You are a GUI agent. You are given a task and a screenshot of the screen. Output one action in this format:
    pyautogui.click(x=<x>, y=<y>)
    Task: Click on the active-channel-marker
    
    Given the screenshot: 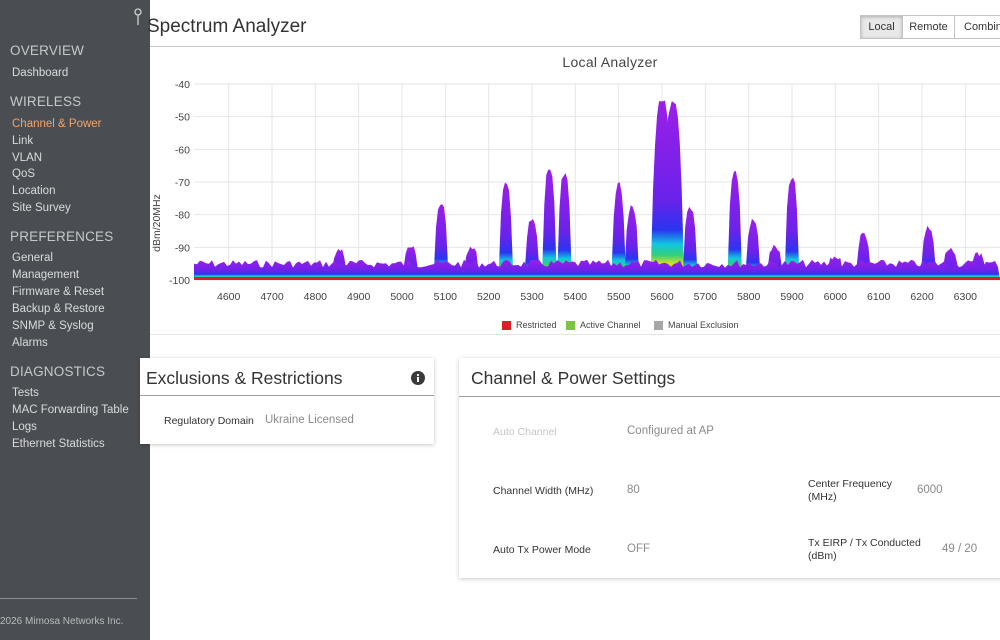 What is the action you would take?
    pyautogui.click(x=835, y=284)
    